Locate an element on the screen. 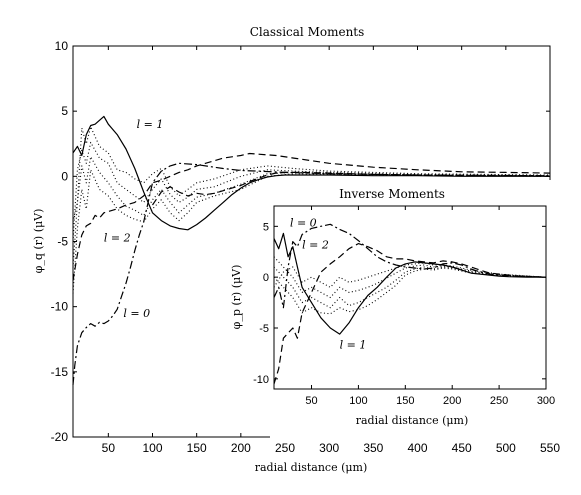 The height and width of the screenshot is (495, 581). chart-title: Classical Moments is located at coordinates (307, 32).